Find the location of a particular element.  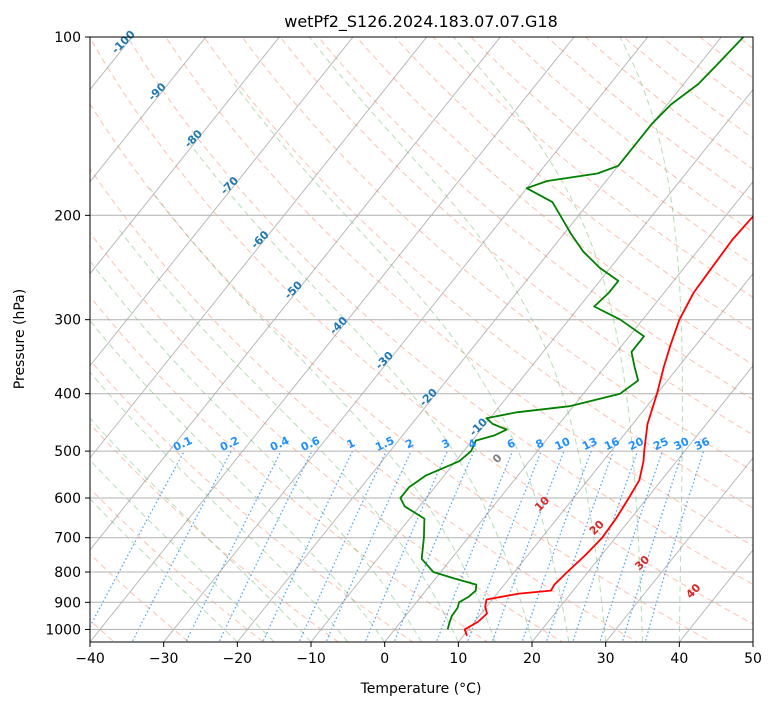

x-tick-label: 0 is located at coordinates (384, 659).